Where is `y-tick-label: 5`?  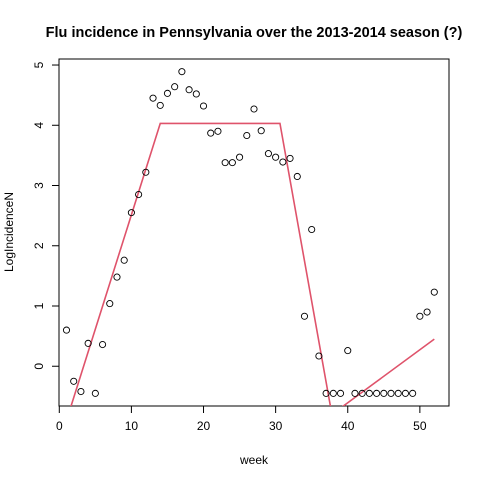 y-tick-label: 5 is located at coordinates (39, 64).